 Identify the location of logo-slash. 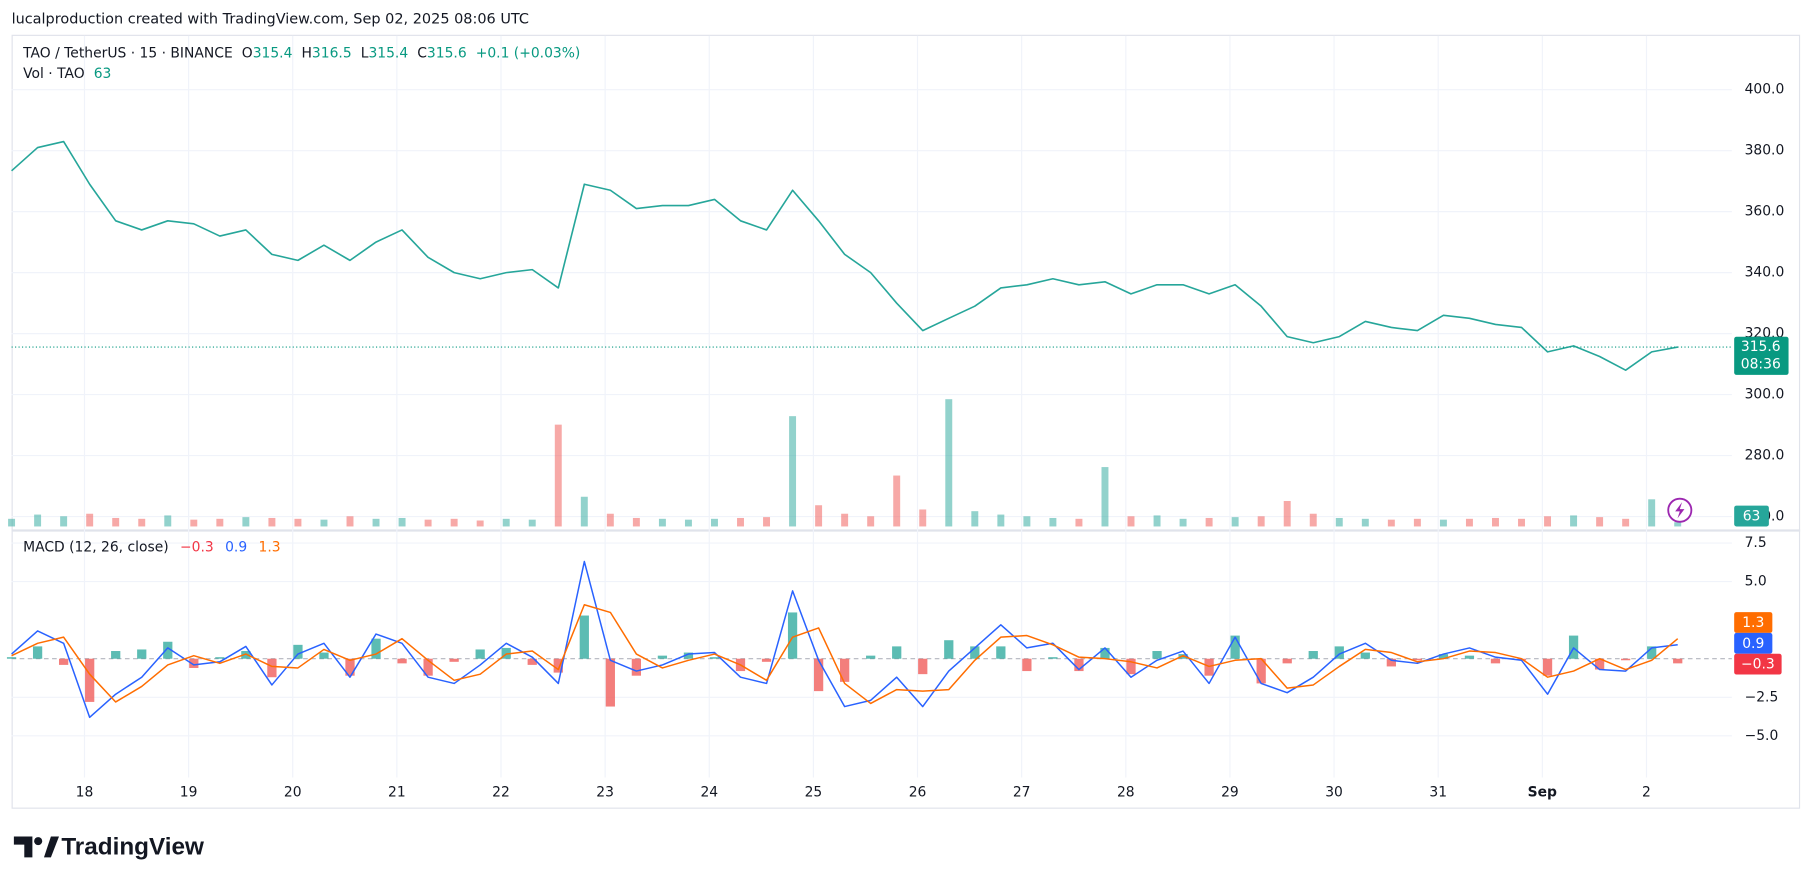
(51, 847).